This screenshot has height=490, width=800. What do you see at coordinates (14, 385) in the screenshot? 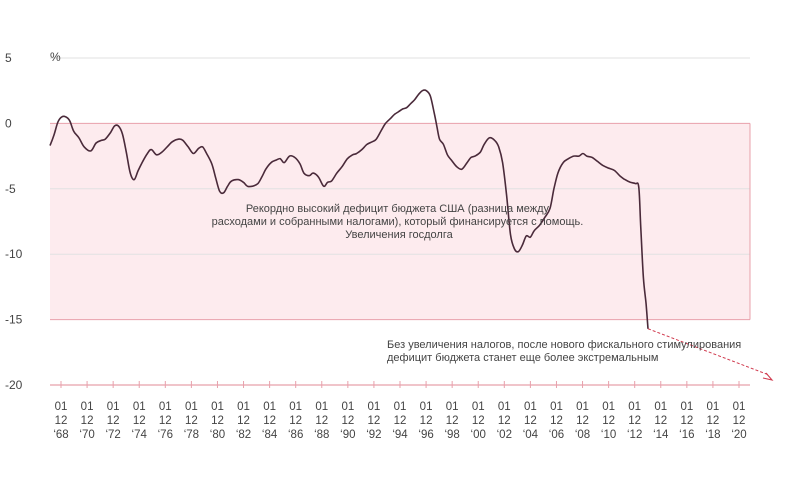
I see `y-tick-label: -20` at bounding box center [14, 385].